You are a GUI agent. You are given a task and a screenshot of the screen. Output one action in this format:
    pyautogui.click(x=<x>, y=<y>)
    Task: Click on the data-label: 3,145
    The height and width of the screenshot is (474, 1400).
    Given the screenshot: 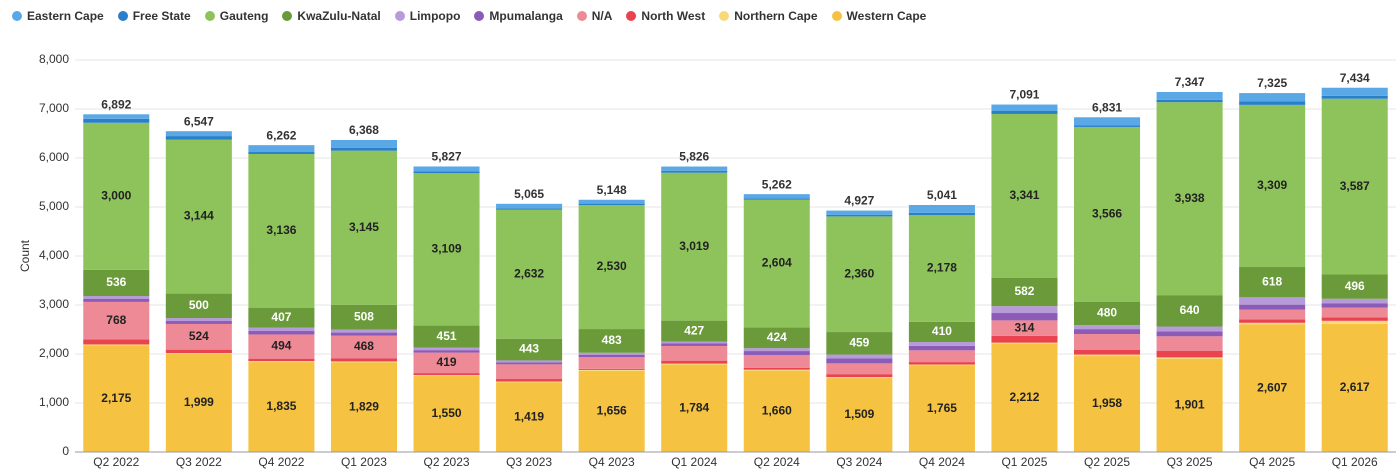 What is the action you would take?
    pyautogui.click(x=364, y=227)
    